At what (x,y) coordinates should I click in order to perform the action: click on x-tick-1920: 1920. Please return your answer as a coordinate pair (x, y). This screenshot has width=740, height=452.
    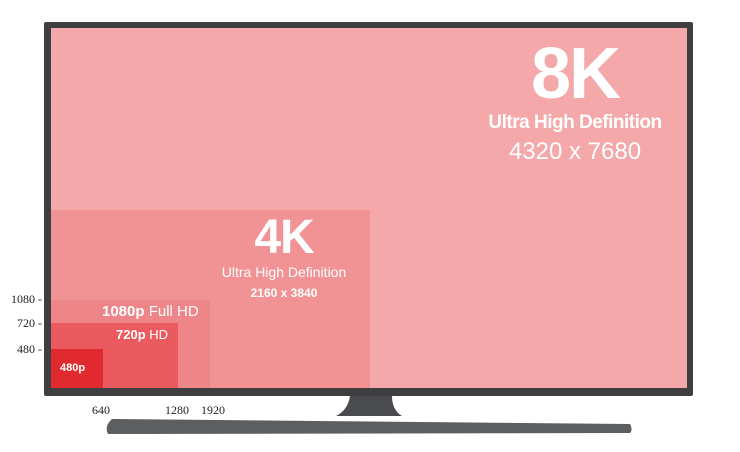
    Looking at the image, I should click on (213, 410).